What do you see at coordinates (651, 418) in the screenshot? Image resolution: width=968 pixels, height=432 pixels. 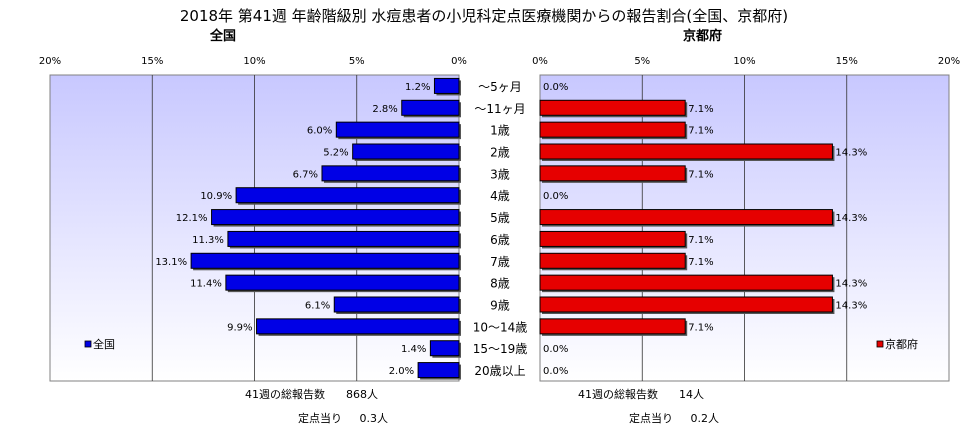 I see `kyoto-per-label: 定点当り` at bounding box center [651, 418].